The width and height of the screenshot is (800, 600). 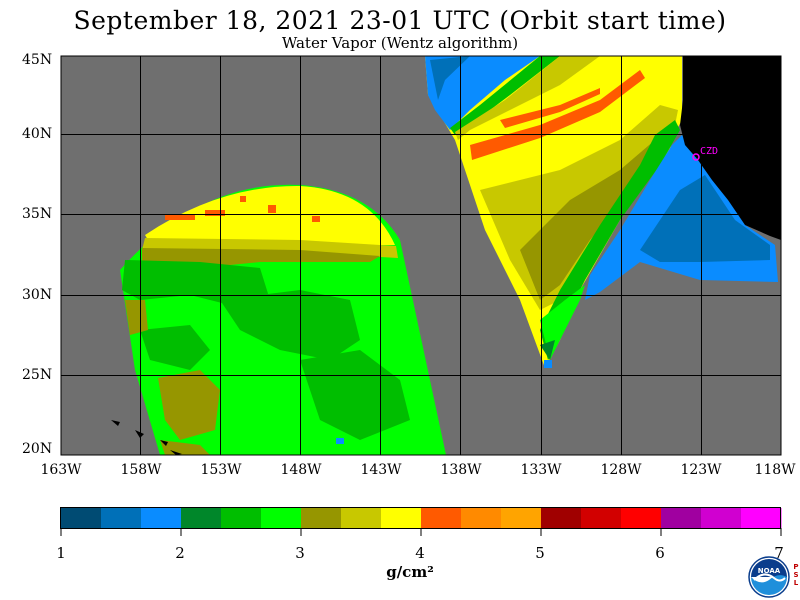 What do you see at coordinates (221, 470) in the screenshot?
I see `lon-label: 153W` at bounding box center [221, 470].